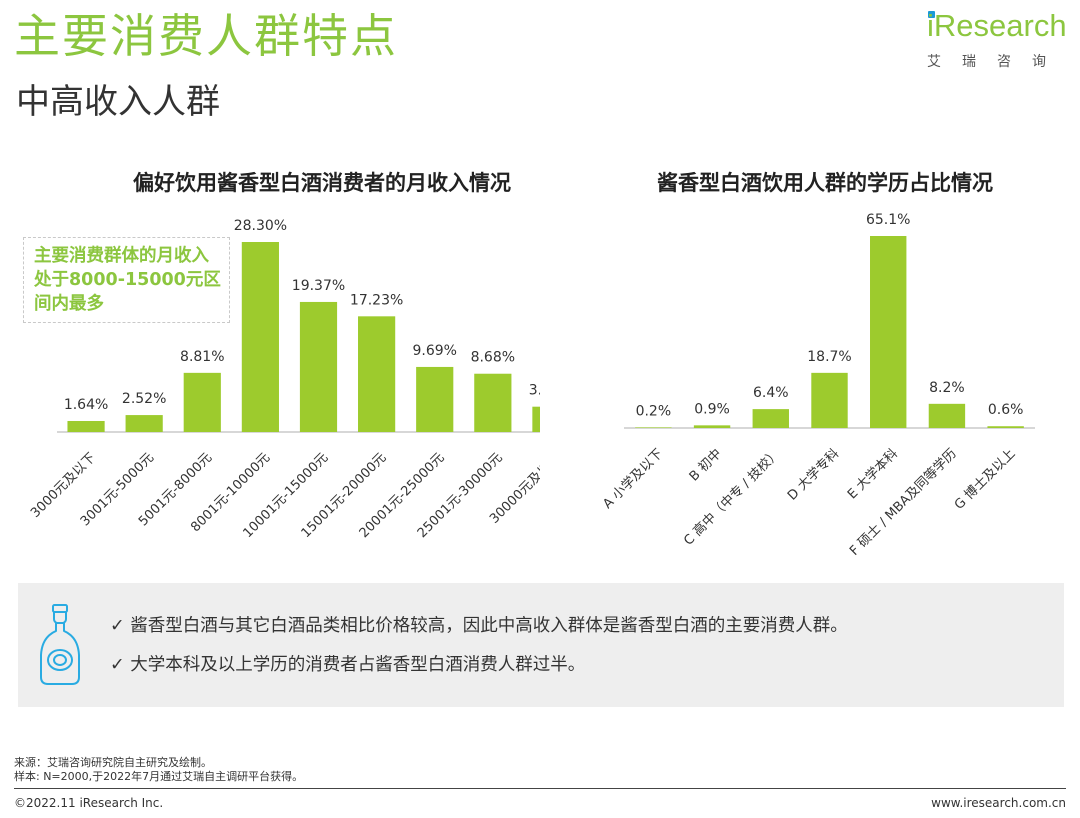 Image resolution: width=1080 pixels, height=818 pixels. Describe the element at coordinates (322, 183) in the screenshot. I see `chart-title: 偏好饮用酱香型白酒消费者的月收入情况` at that location.